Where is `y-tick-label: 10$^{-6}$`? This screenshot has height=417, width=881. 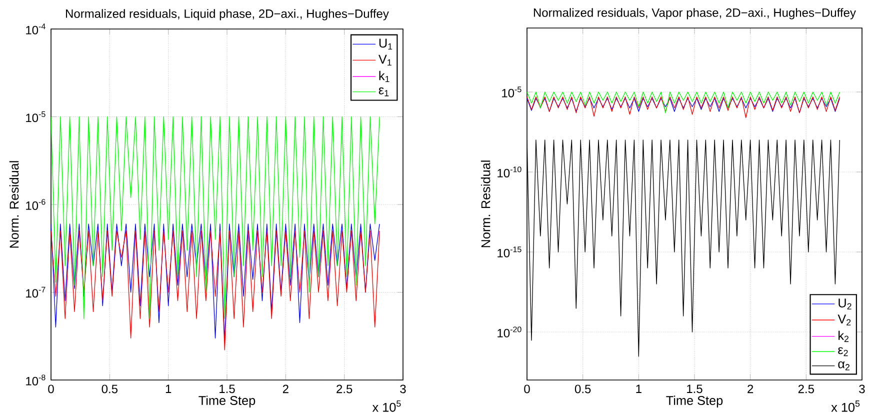 y-tick-label: 10$^{-6}$ is located at coordinates (36, 204).